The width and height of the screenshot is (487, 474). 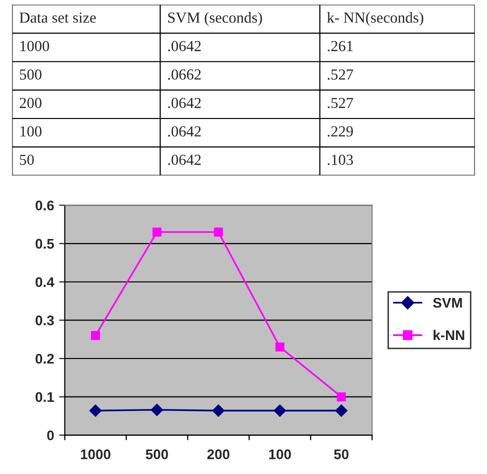 What do you see at coordinates (27, 159) in the screenshot?
I see `text: 50` at bounding box center [27, 159].